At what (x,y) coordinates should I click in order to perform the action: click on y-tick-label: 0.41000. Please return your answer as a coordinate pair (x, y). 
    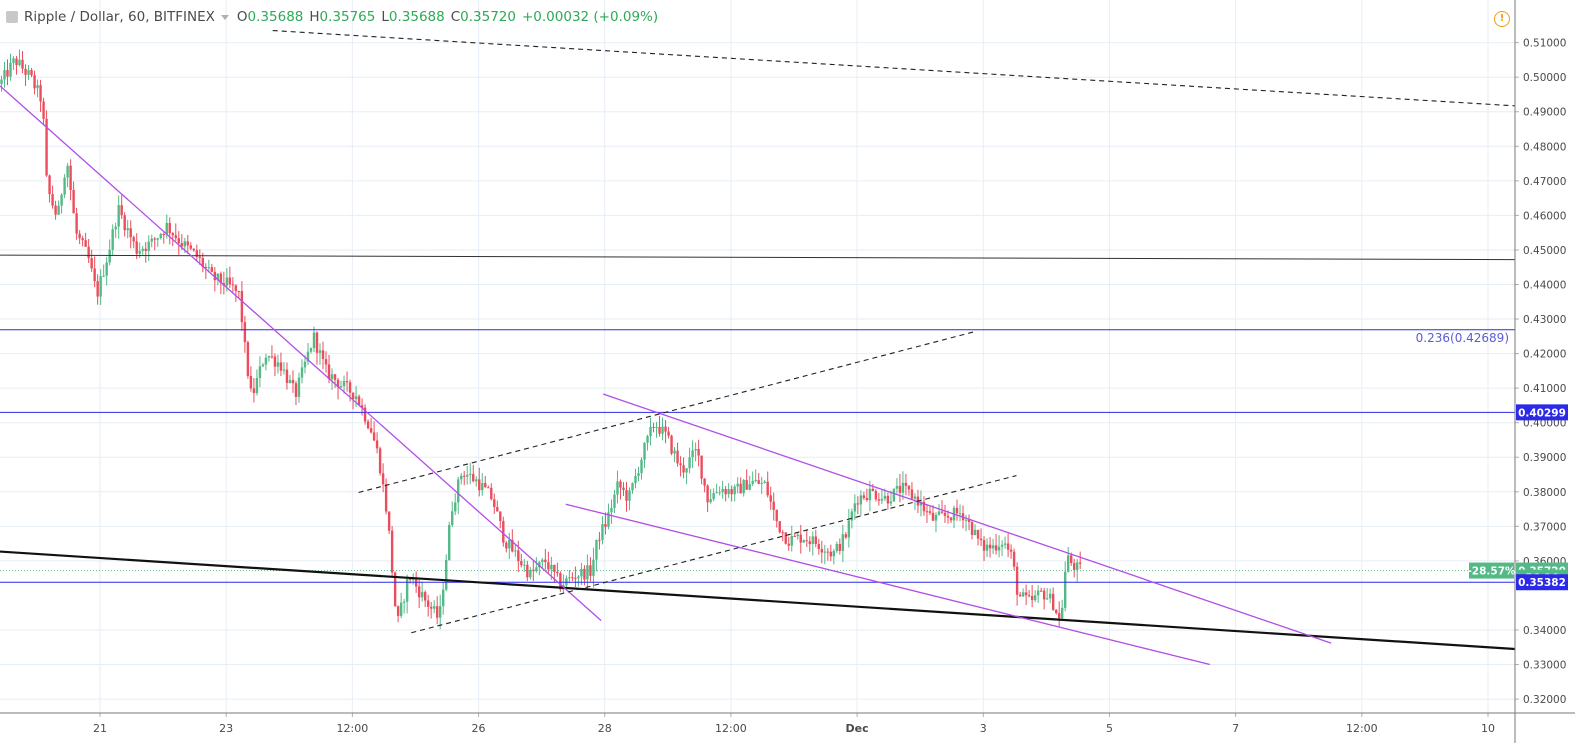
    Looking at the image, I should click on (1544, 389).